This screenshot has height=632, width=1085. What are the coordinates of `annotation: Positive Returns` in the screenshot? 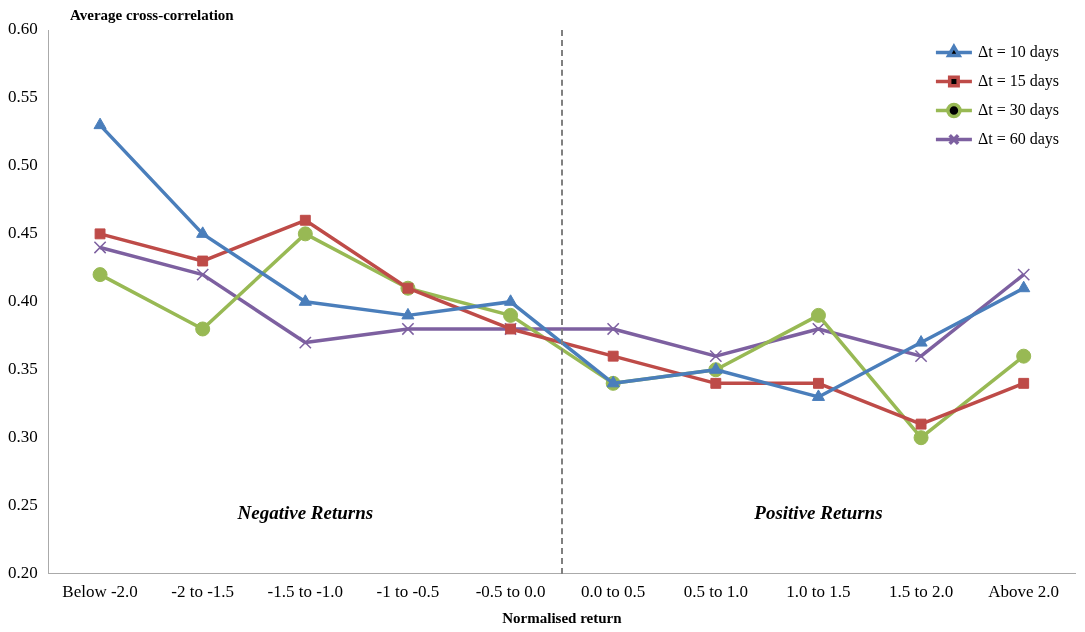 It's located at (818, 513).